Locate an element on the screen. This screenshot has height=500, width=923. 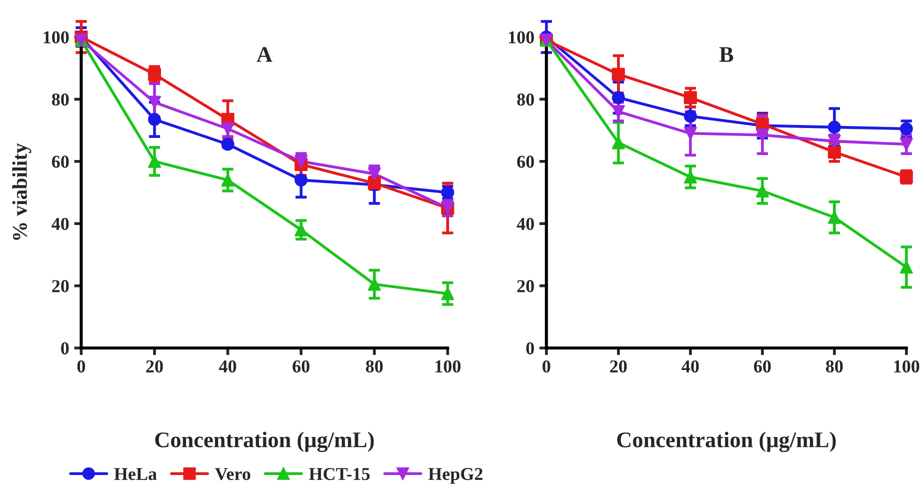
chart-title: B is located at coordinates (726, 54).